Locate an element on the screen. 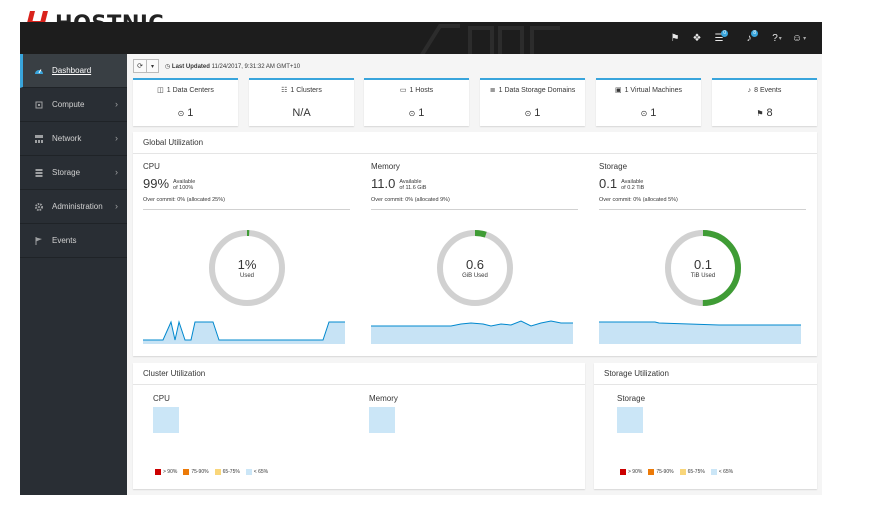 Image resolution: width=871 pixels, height=505 pixels. sparkline-line is located at coordinates (472, 323).